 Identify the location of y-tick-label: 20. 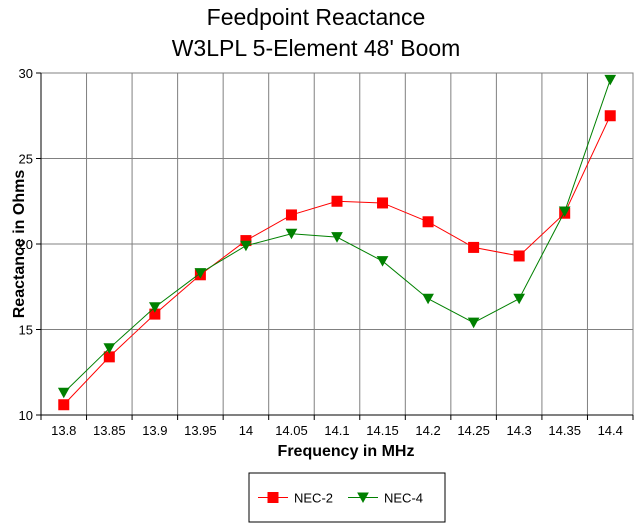
(26, 244).